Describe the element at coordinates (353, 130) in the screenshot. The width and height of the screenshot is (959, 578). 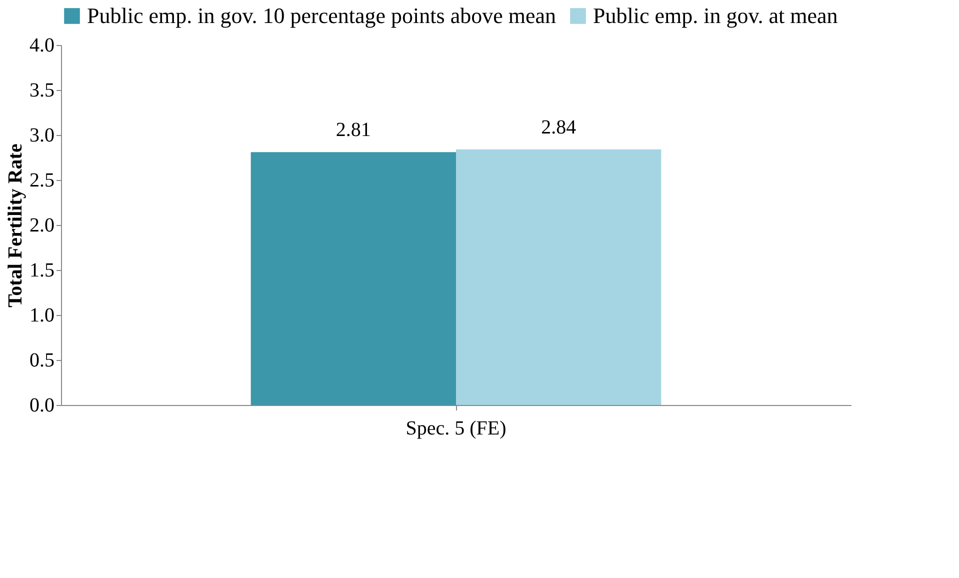
I see `data-label: 2.81` at that location.